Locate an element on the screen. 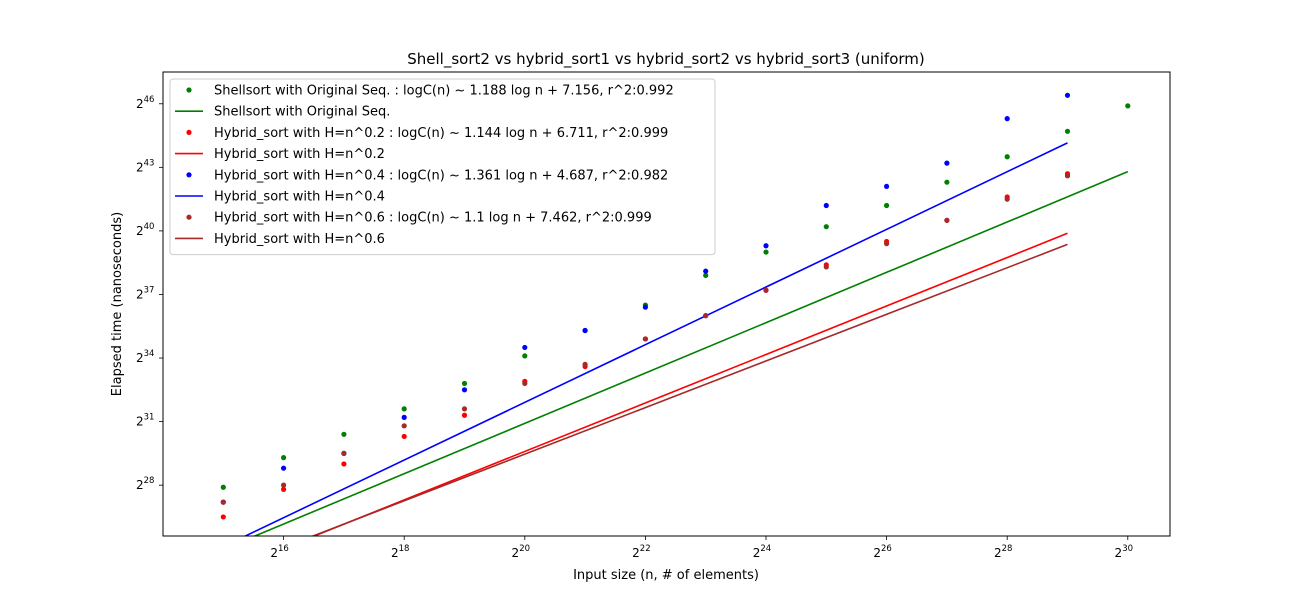  y-tick-label: 240 is located at coordinates (145, 230).